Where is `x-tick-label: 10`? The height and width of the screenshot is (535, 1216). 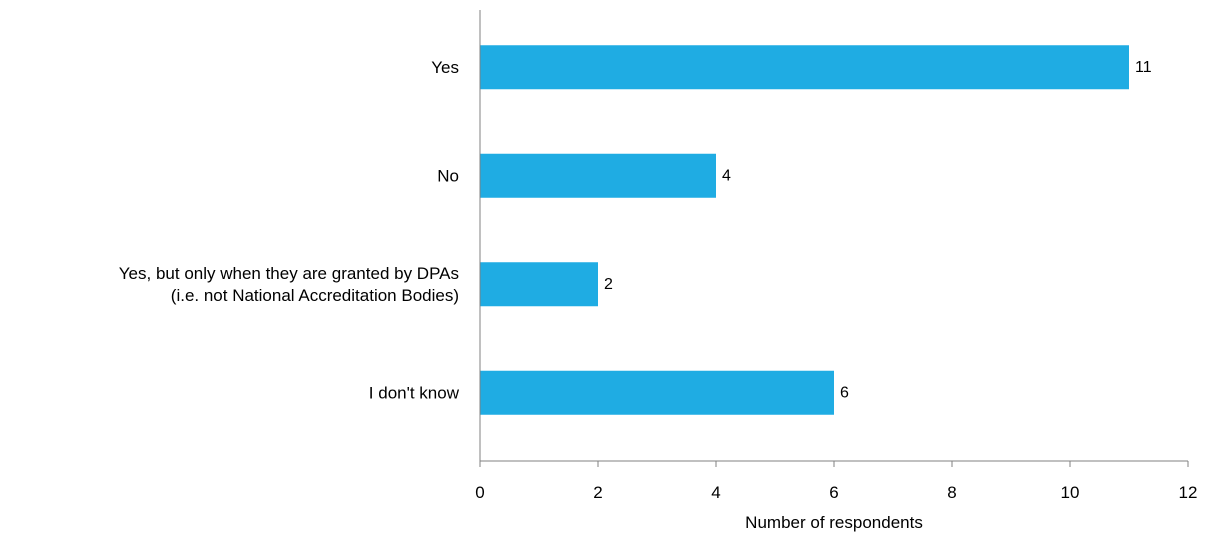
x-tick-label: 10 is located at coordinates (1070, 492).